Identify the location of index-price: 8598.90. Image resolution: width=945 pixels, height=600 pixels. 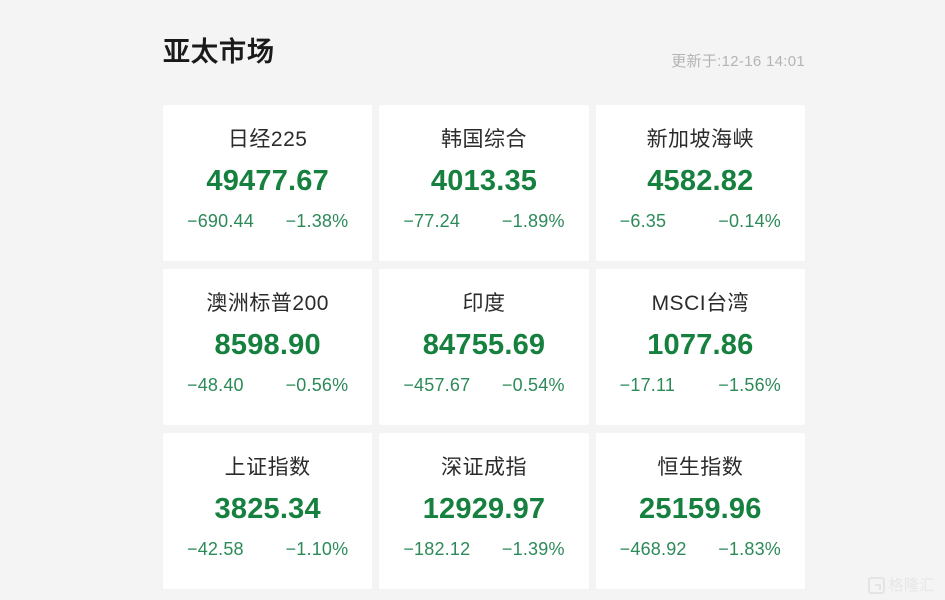
(267, 345).